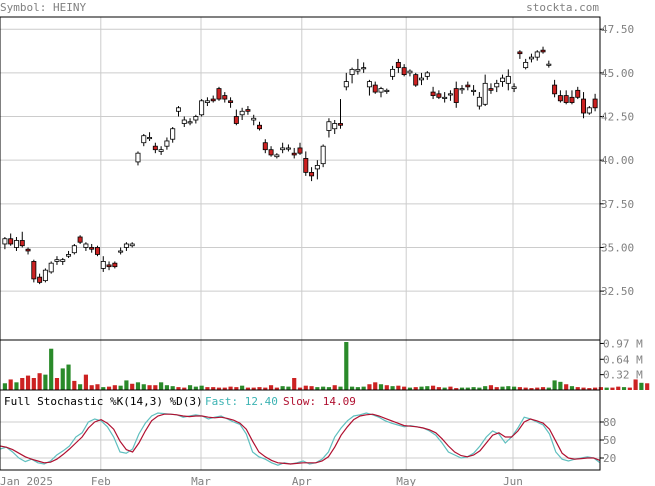 The image size is (655, 486). I want to click on price-tick-label: 32.50, so click(617, 291).